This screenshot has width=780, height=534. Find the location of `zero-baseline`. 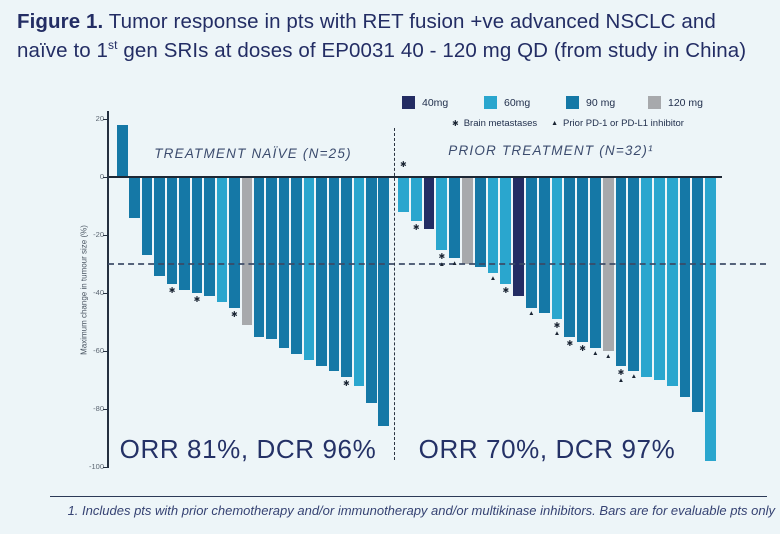

zero-baseline is located at coordinates (414, 177).